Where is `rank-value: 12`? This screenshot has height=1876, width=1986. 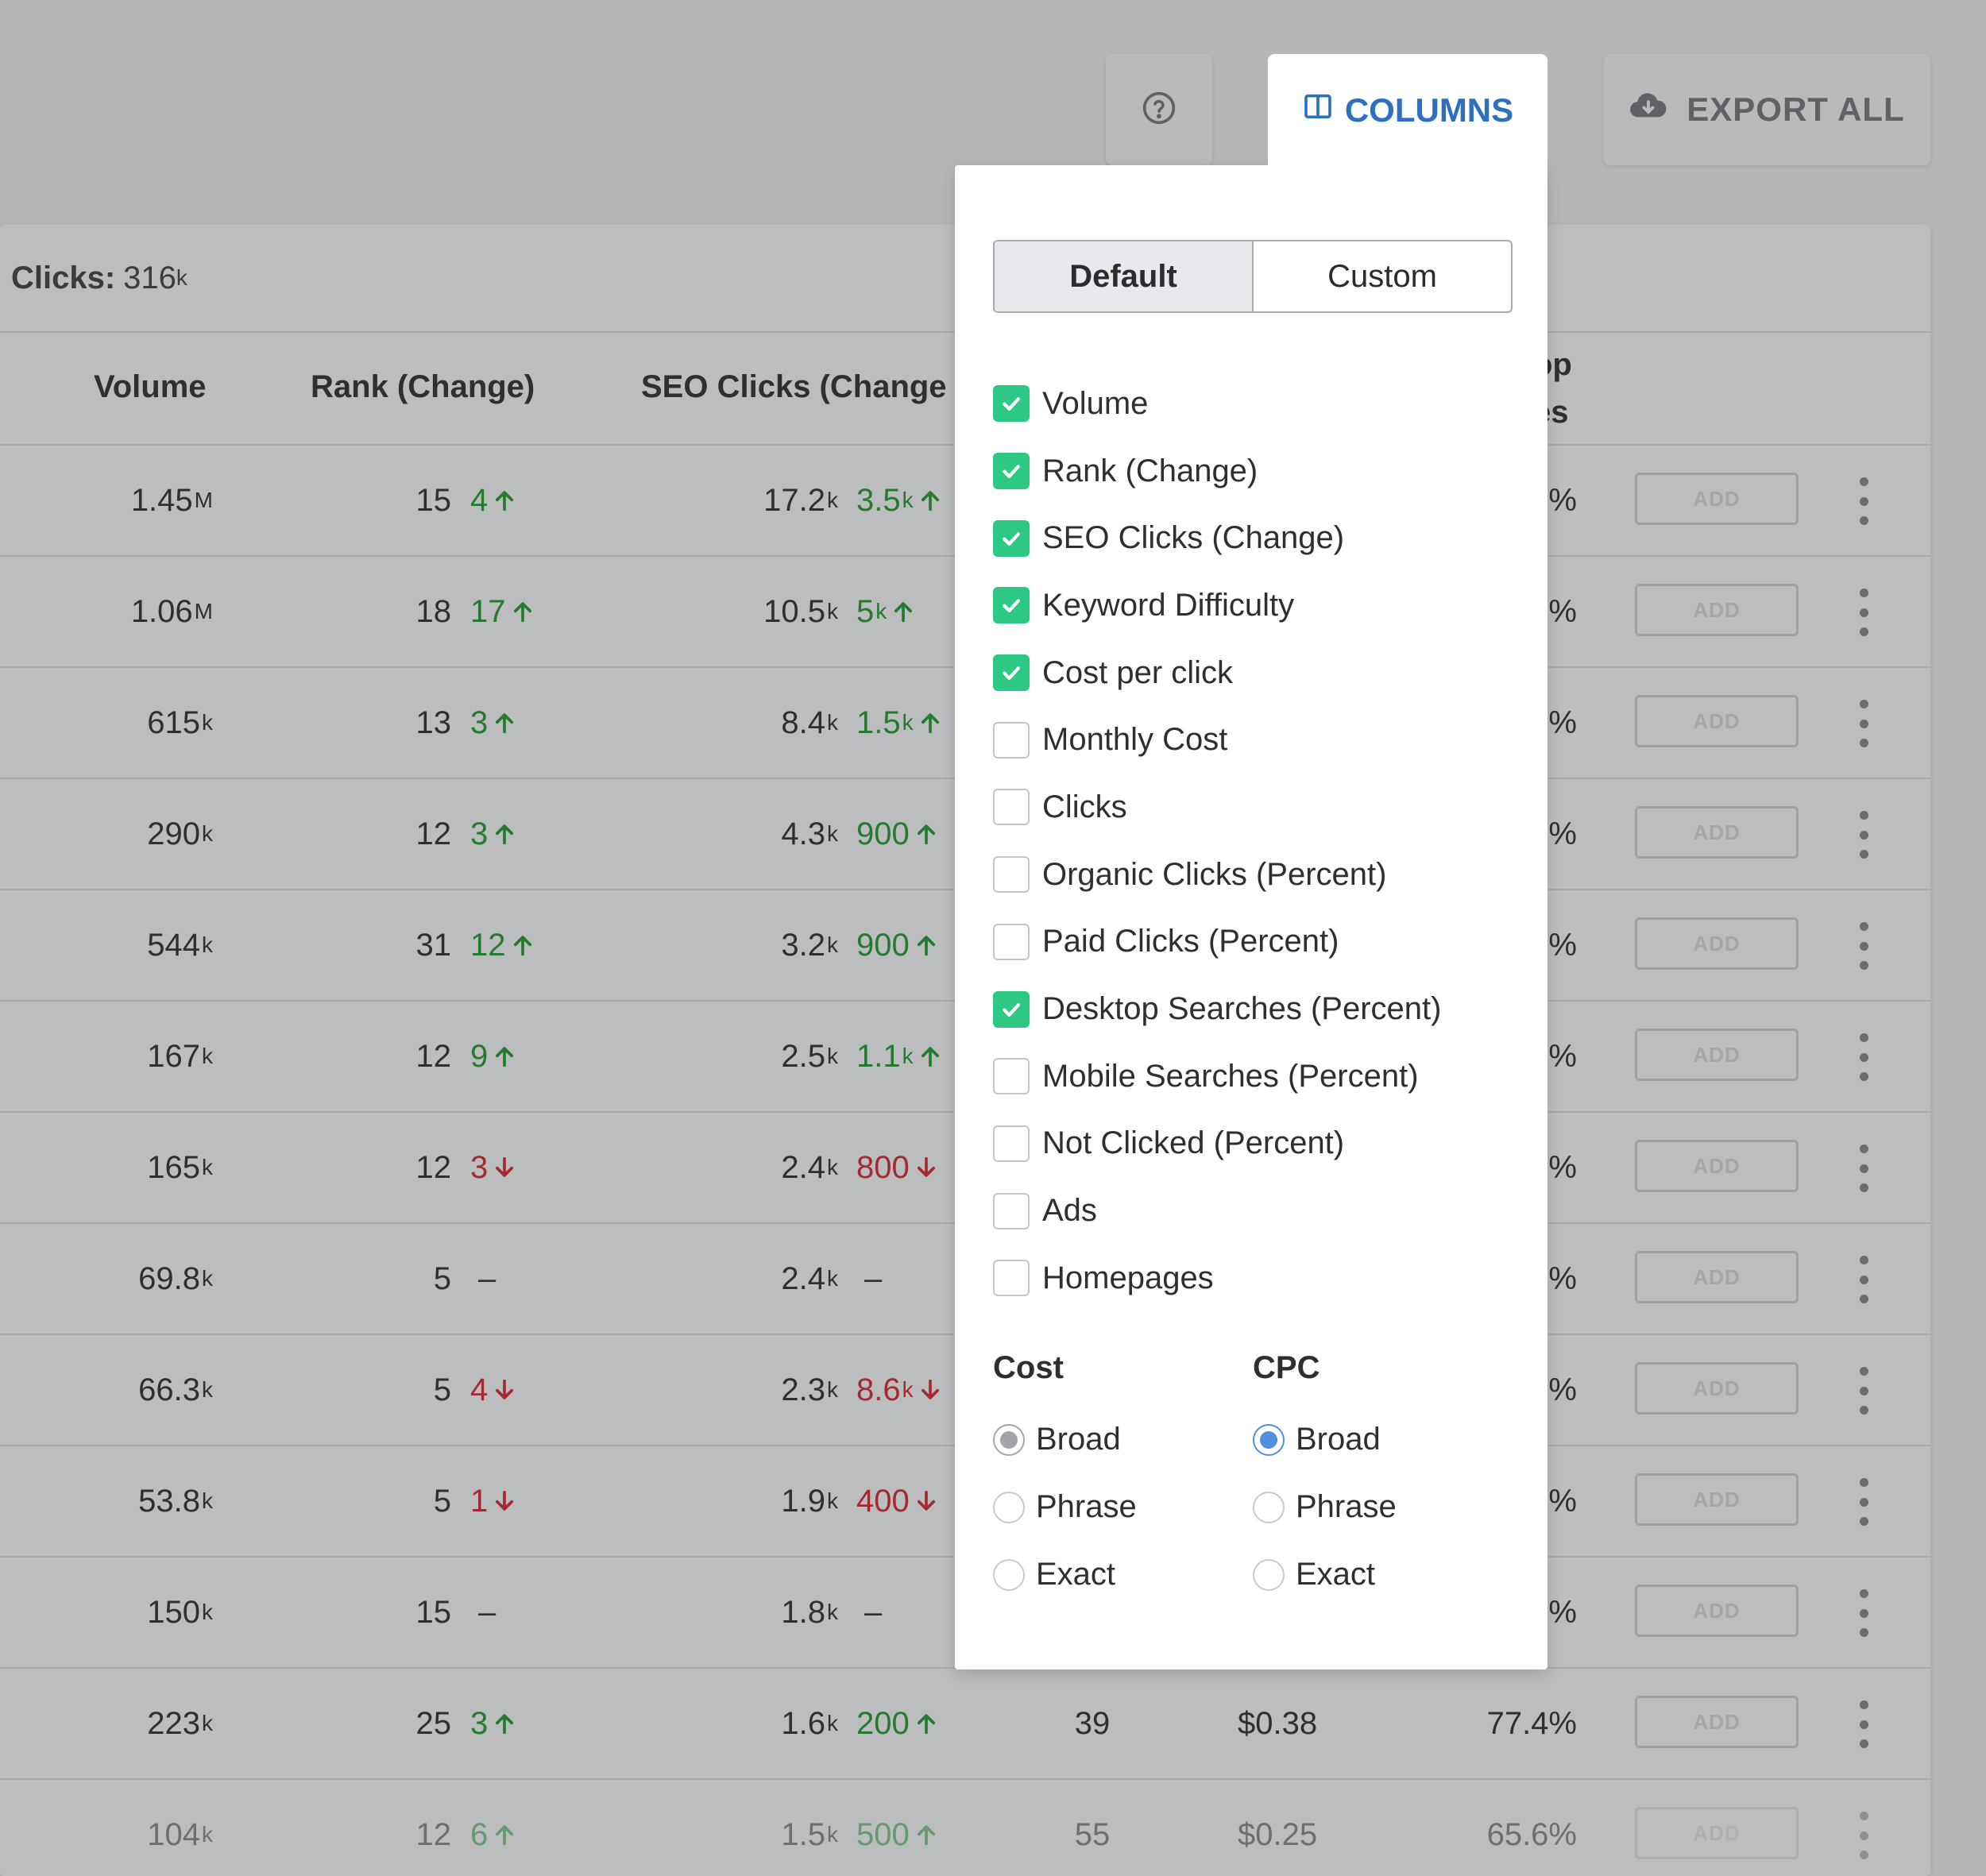
rank-value: 12 is located at coordinates (433, 834).